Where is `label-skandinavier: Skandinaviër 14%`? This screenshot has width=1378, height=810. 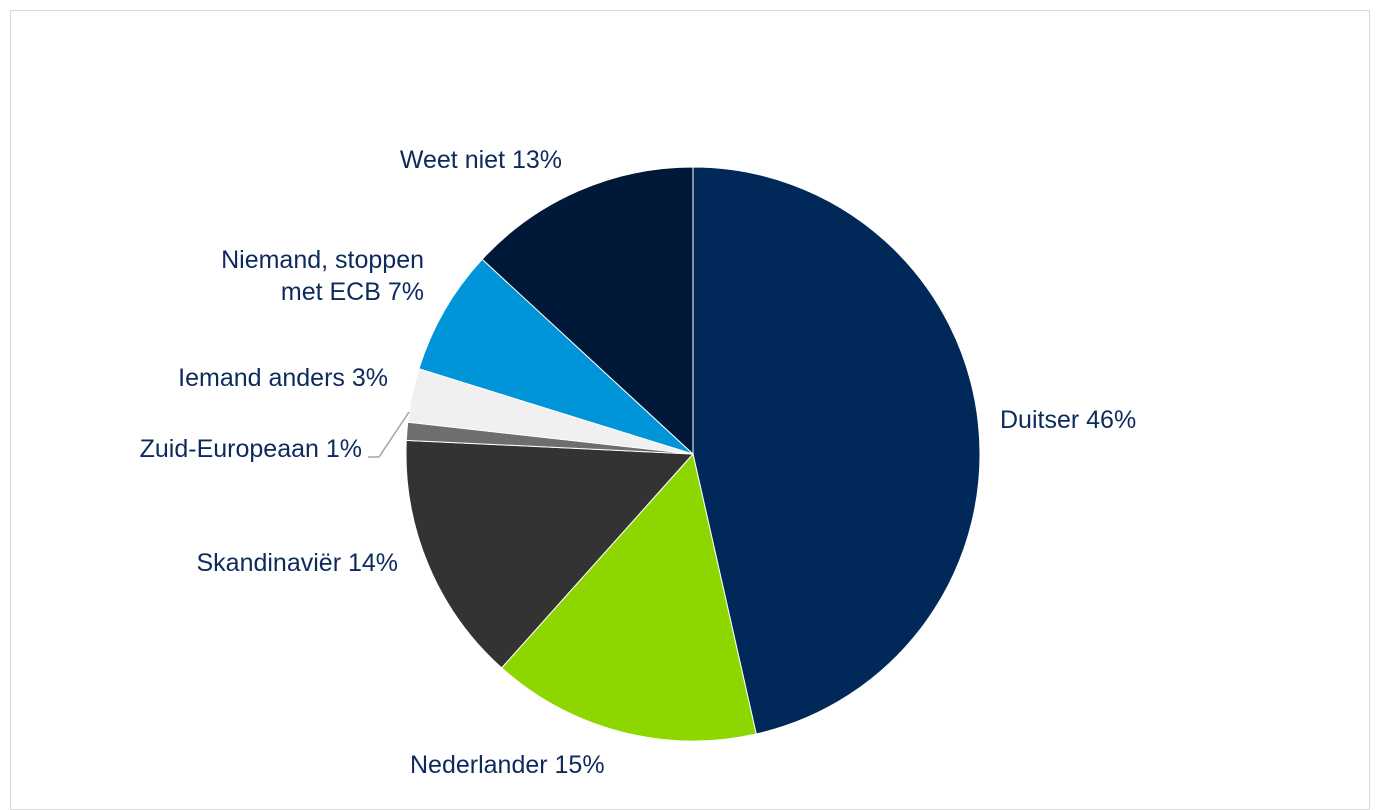 label-skandinavier: Skandinaviër 14% is located at coordinates (297, 563).